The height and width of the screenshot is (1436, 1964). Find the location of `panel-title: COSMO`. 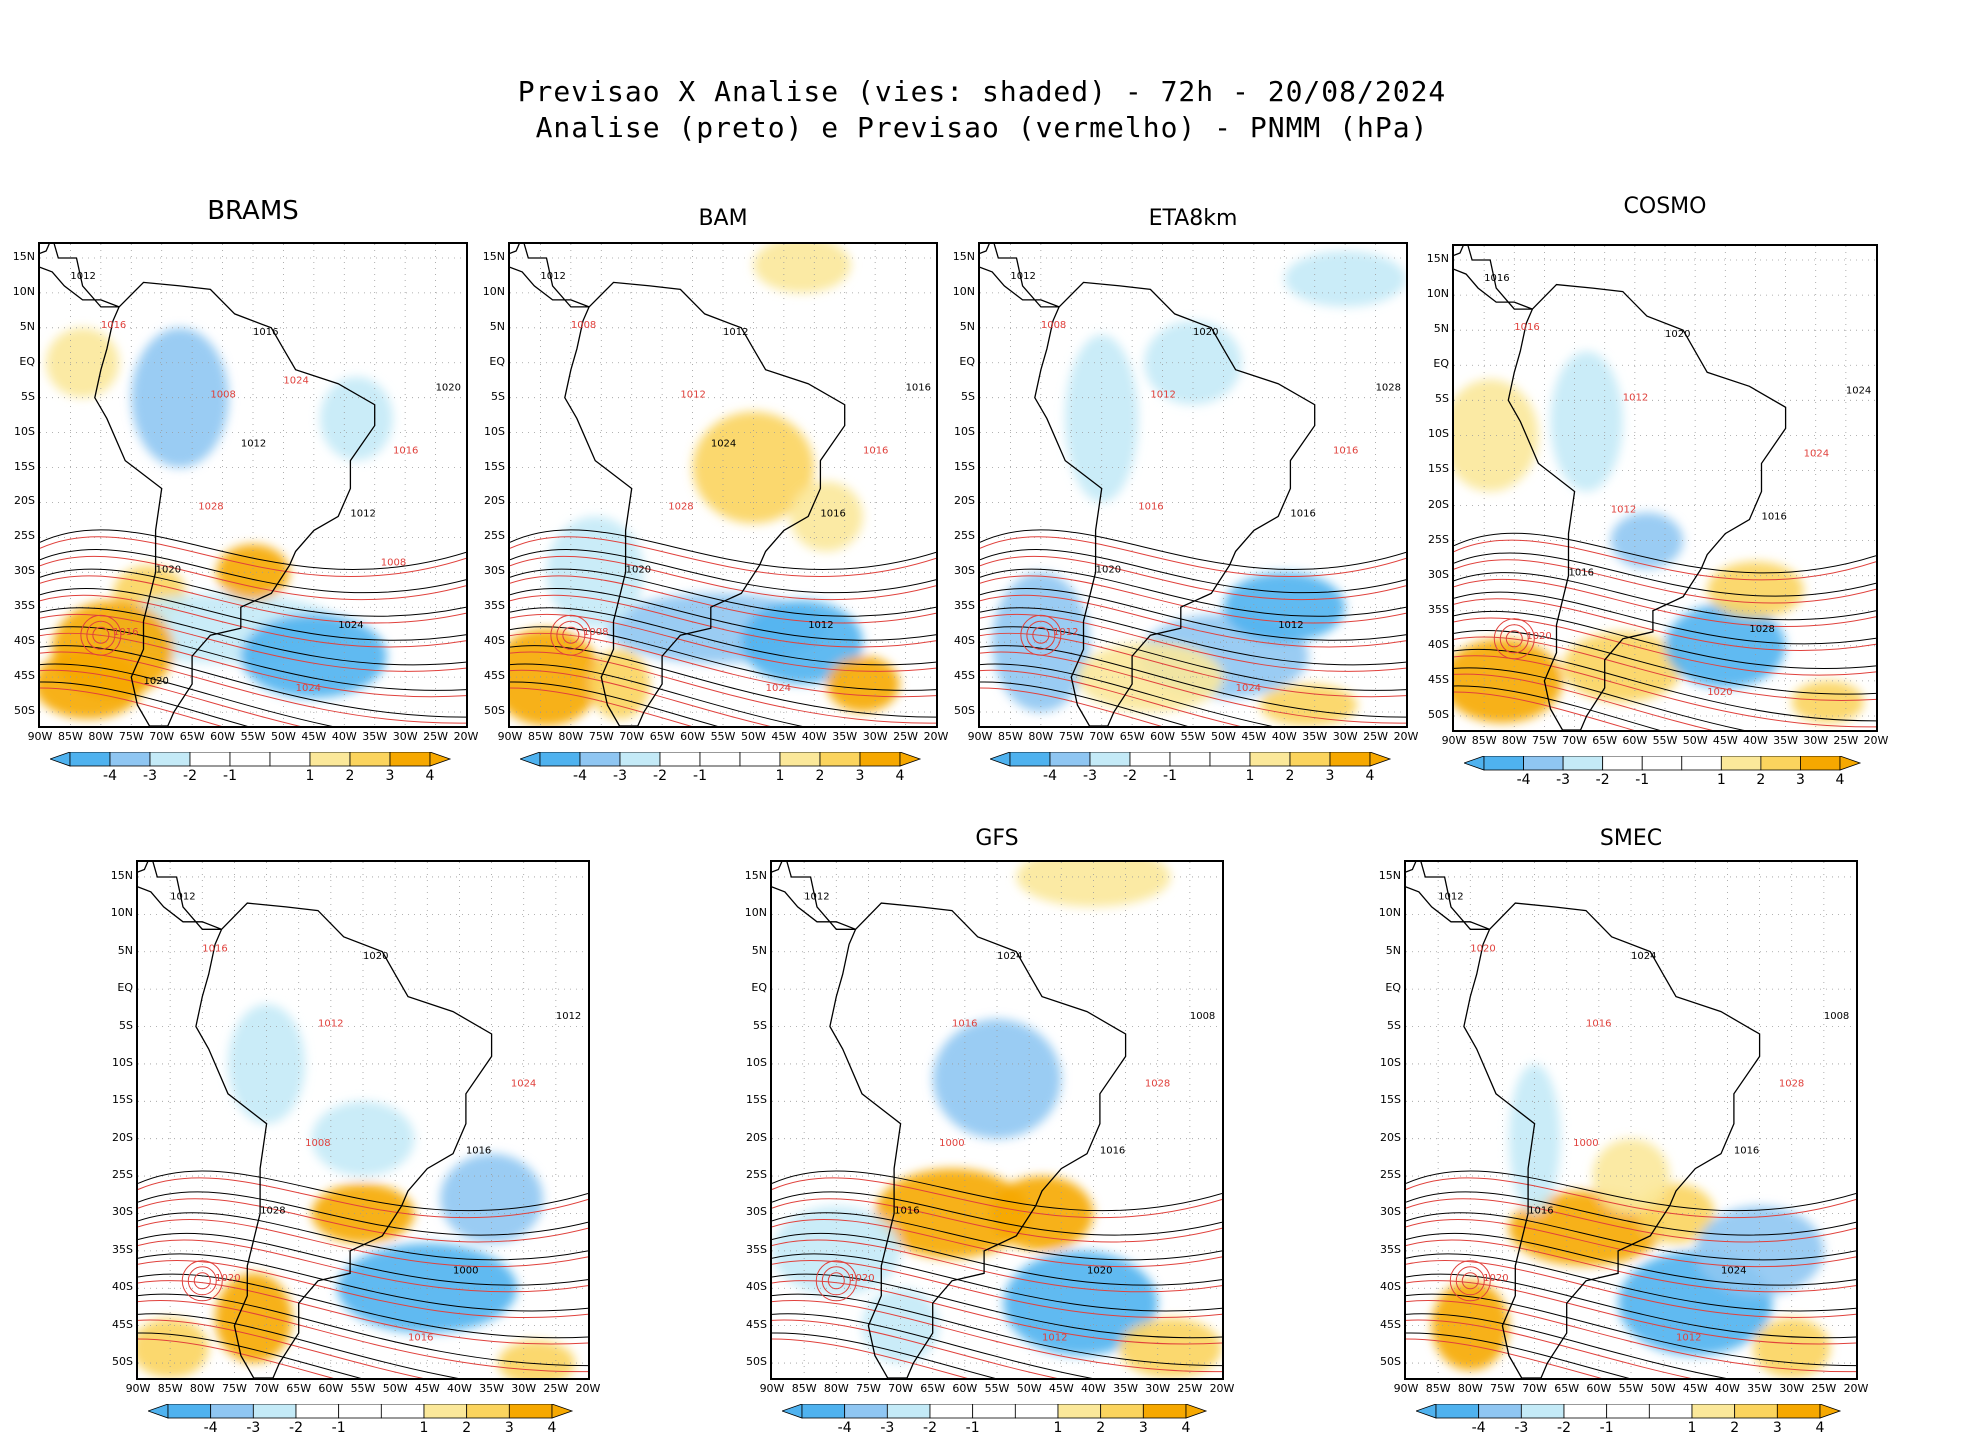

panel-title: COSMO is located at coordinates (1665, 206).